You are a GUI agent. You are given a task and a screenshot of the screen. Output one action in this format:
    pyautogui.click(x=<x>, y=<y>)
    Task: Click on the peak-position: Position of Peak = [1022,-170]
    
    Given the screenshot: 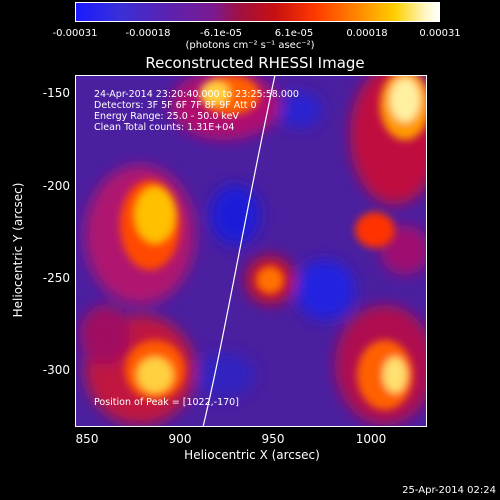 What is the action you would take?
    pyautogui.click(x=166, y=402)
    